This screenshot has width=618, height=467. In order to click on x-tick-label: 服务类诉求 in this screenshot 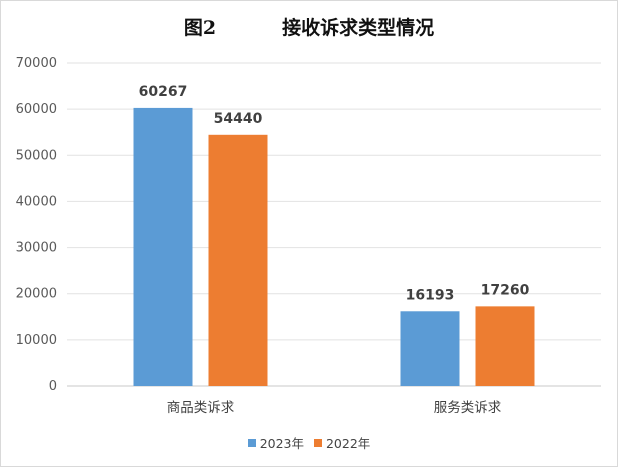, I will do `click(468, 408)`.